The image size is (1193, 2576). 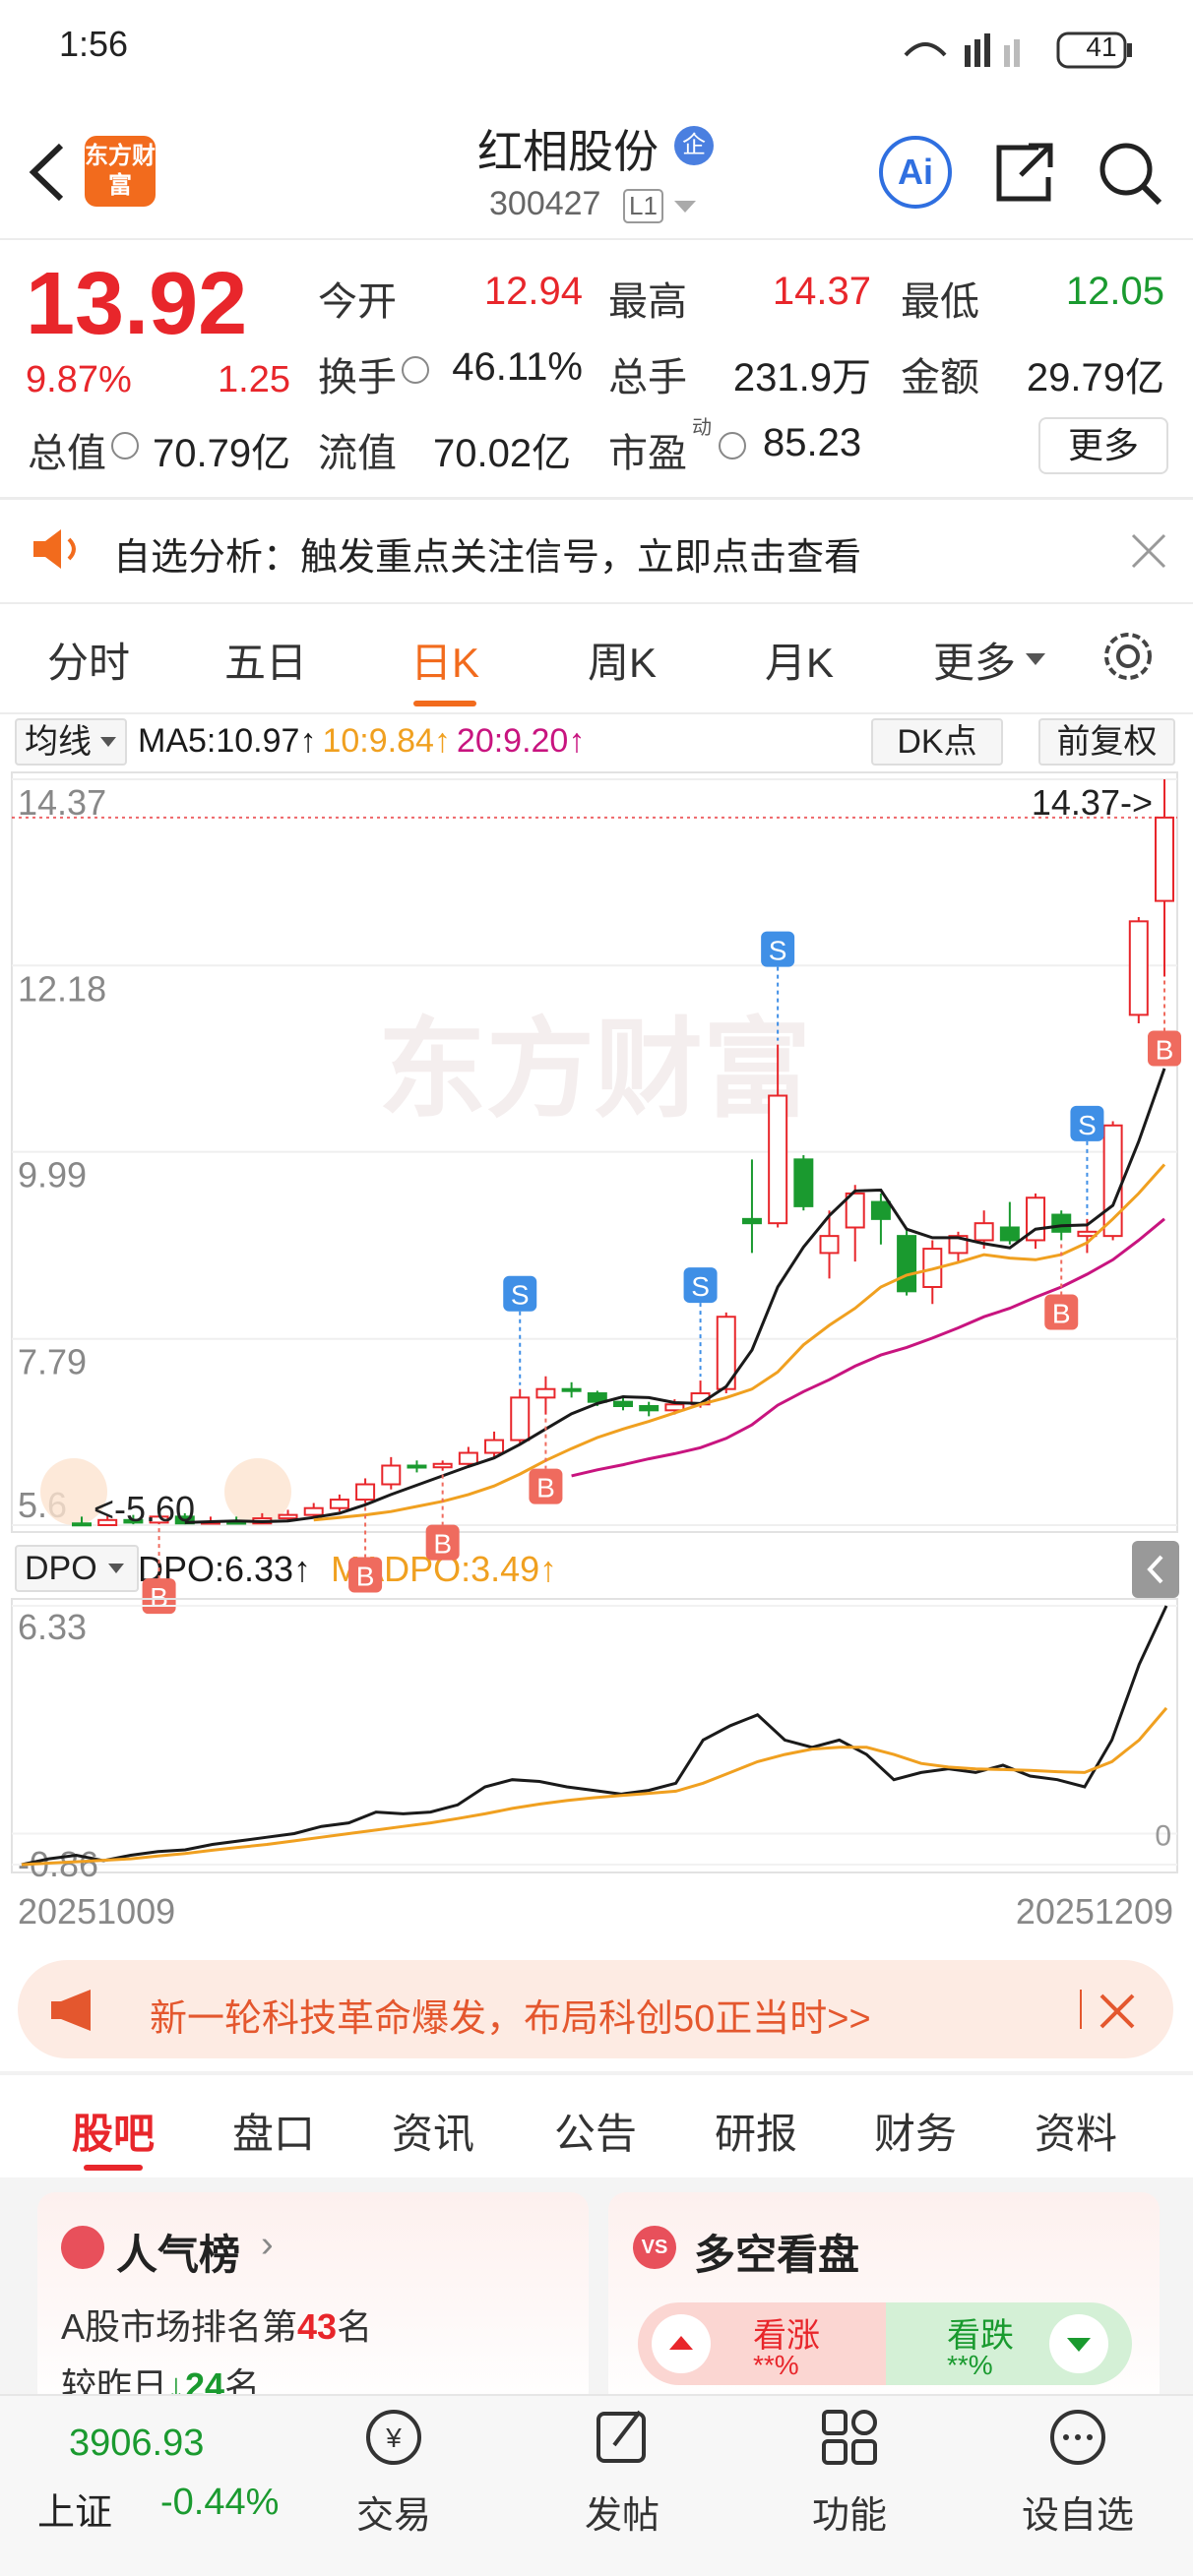 I want to click on settings-button, so click(x=1128, y=656).